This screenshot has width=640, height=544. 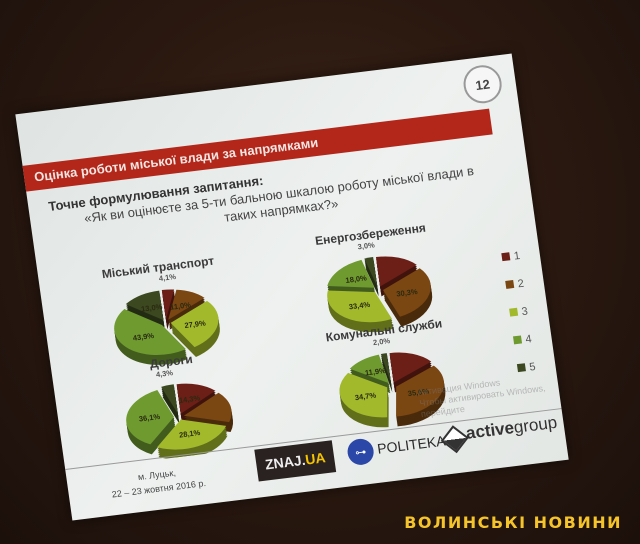 What do you see at coordinates (529, 339) in the screenshot?
I see `legend-label: 4` at bounding box center [529, 339].